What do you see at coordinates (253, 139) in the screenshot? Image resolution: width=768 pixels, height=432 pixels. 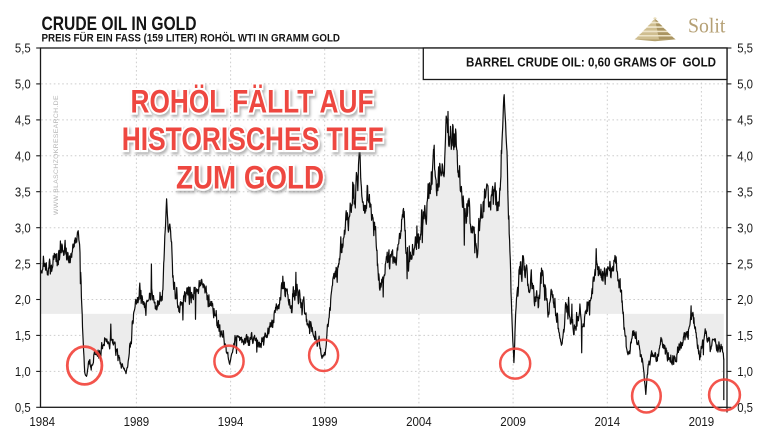 I see `svg-text: HISTORISCHES TIEF` at bounding box center [253, 139].